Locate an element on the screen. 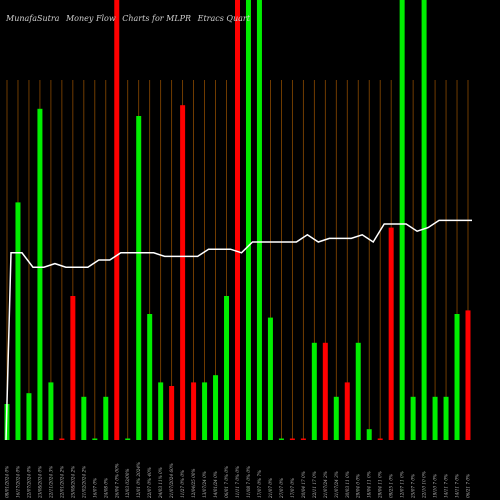 The height and width of the screenshot is (500, 500). x-tick-label: 12/01 0% 2024% is located at coordinates (138, 480).